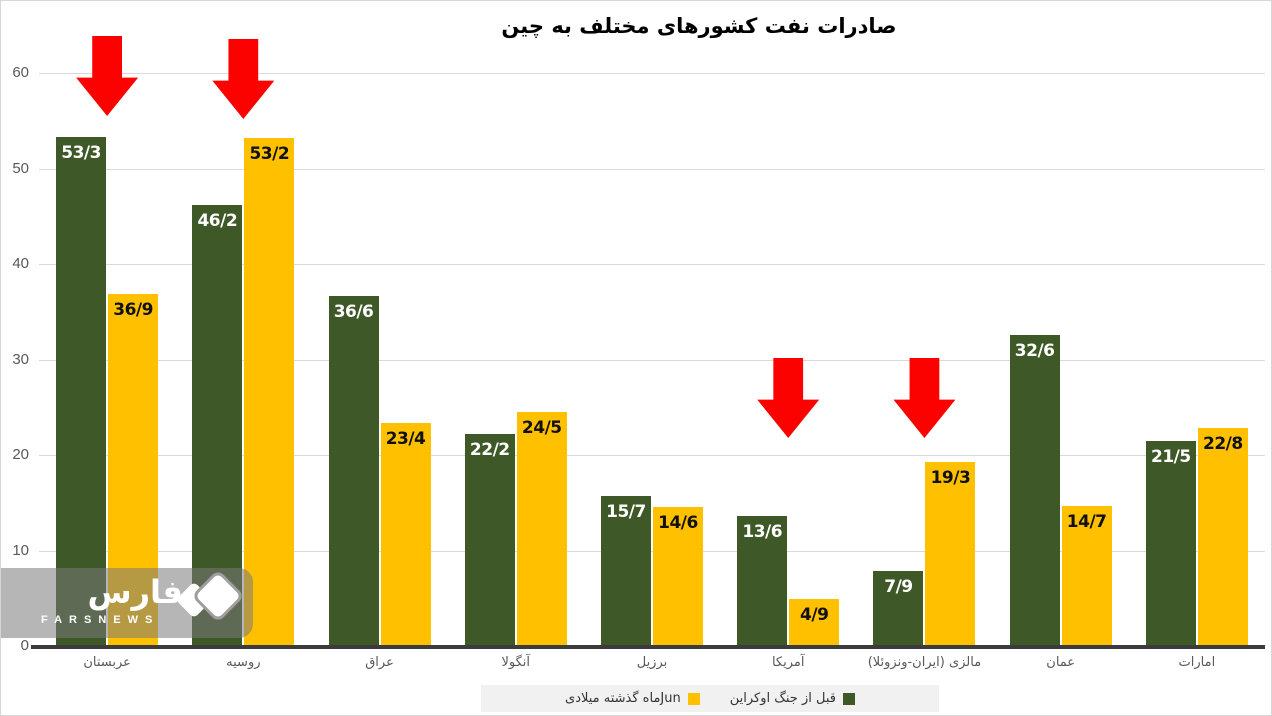 The height and width of the screenshot is (716, 1272). I want to click on category-label: عمان, so click(1061, 662).